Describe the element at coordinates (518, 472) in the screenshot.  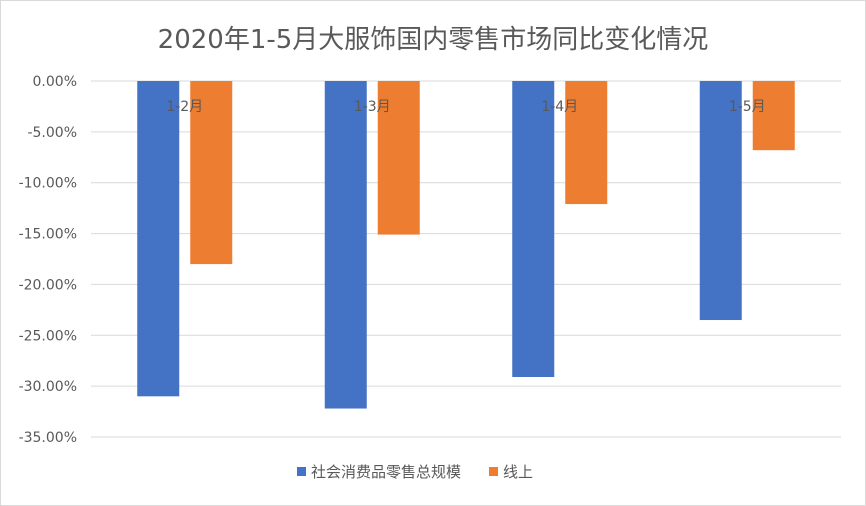
I see `legend-label: 线上` at that location.